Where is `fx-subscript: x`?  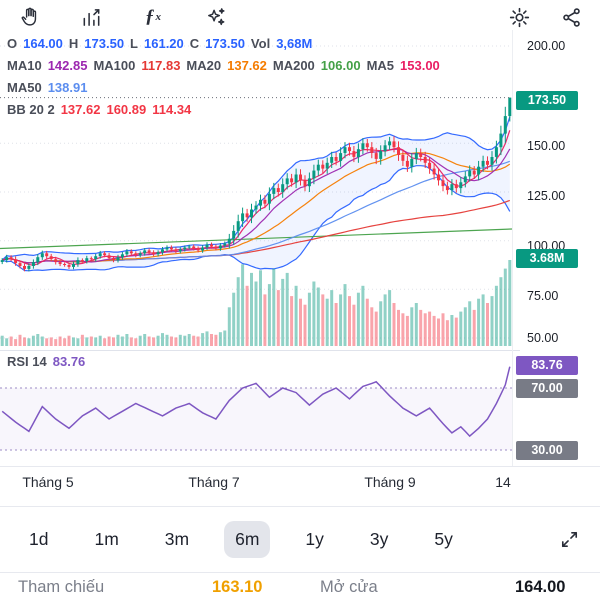
fx-subscript: x is located at coordinates (158, 17).